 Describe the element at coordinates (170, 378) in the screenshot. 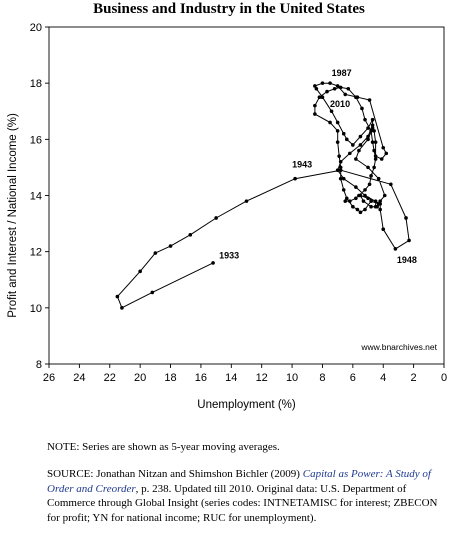

I see `x-tick-label: 18` at that location.